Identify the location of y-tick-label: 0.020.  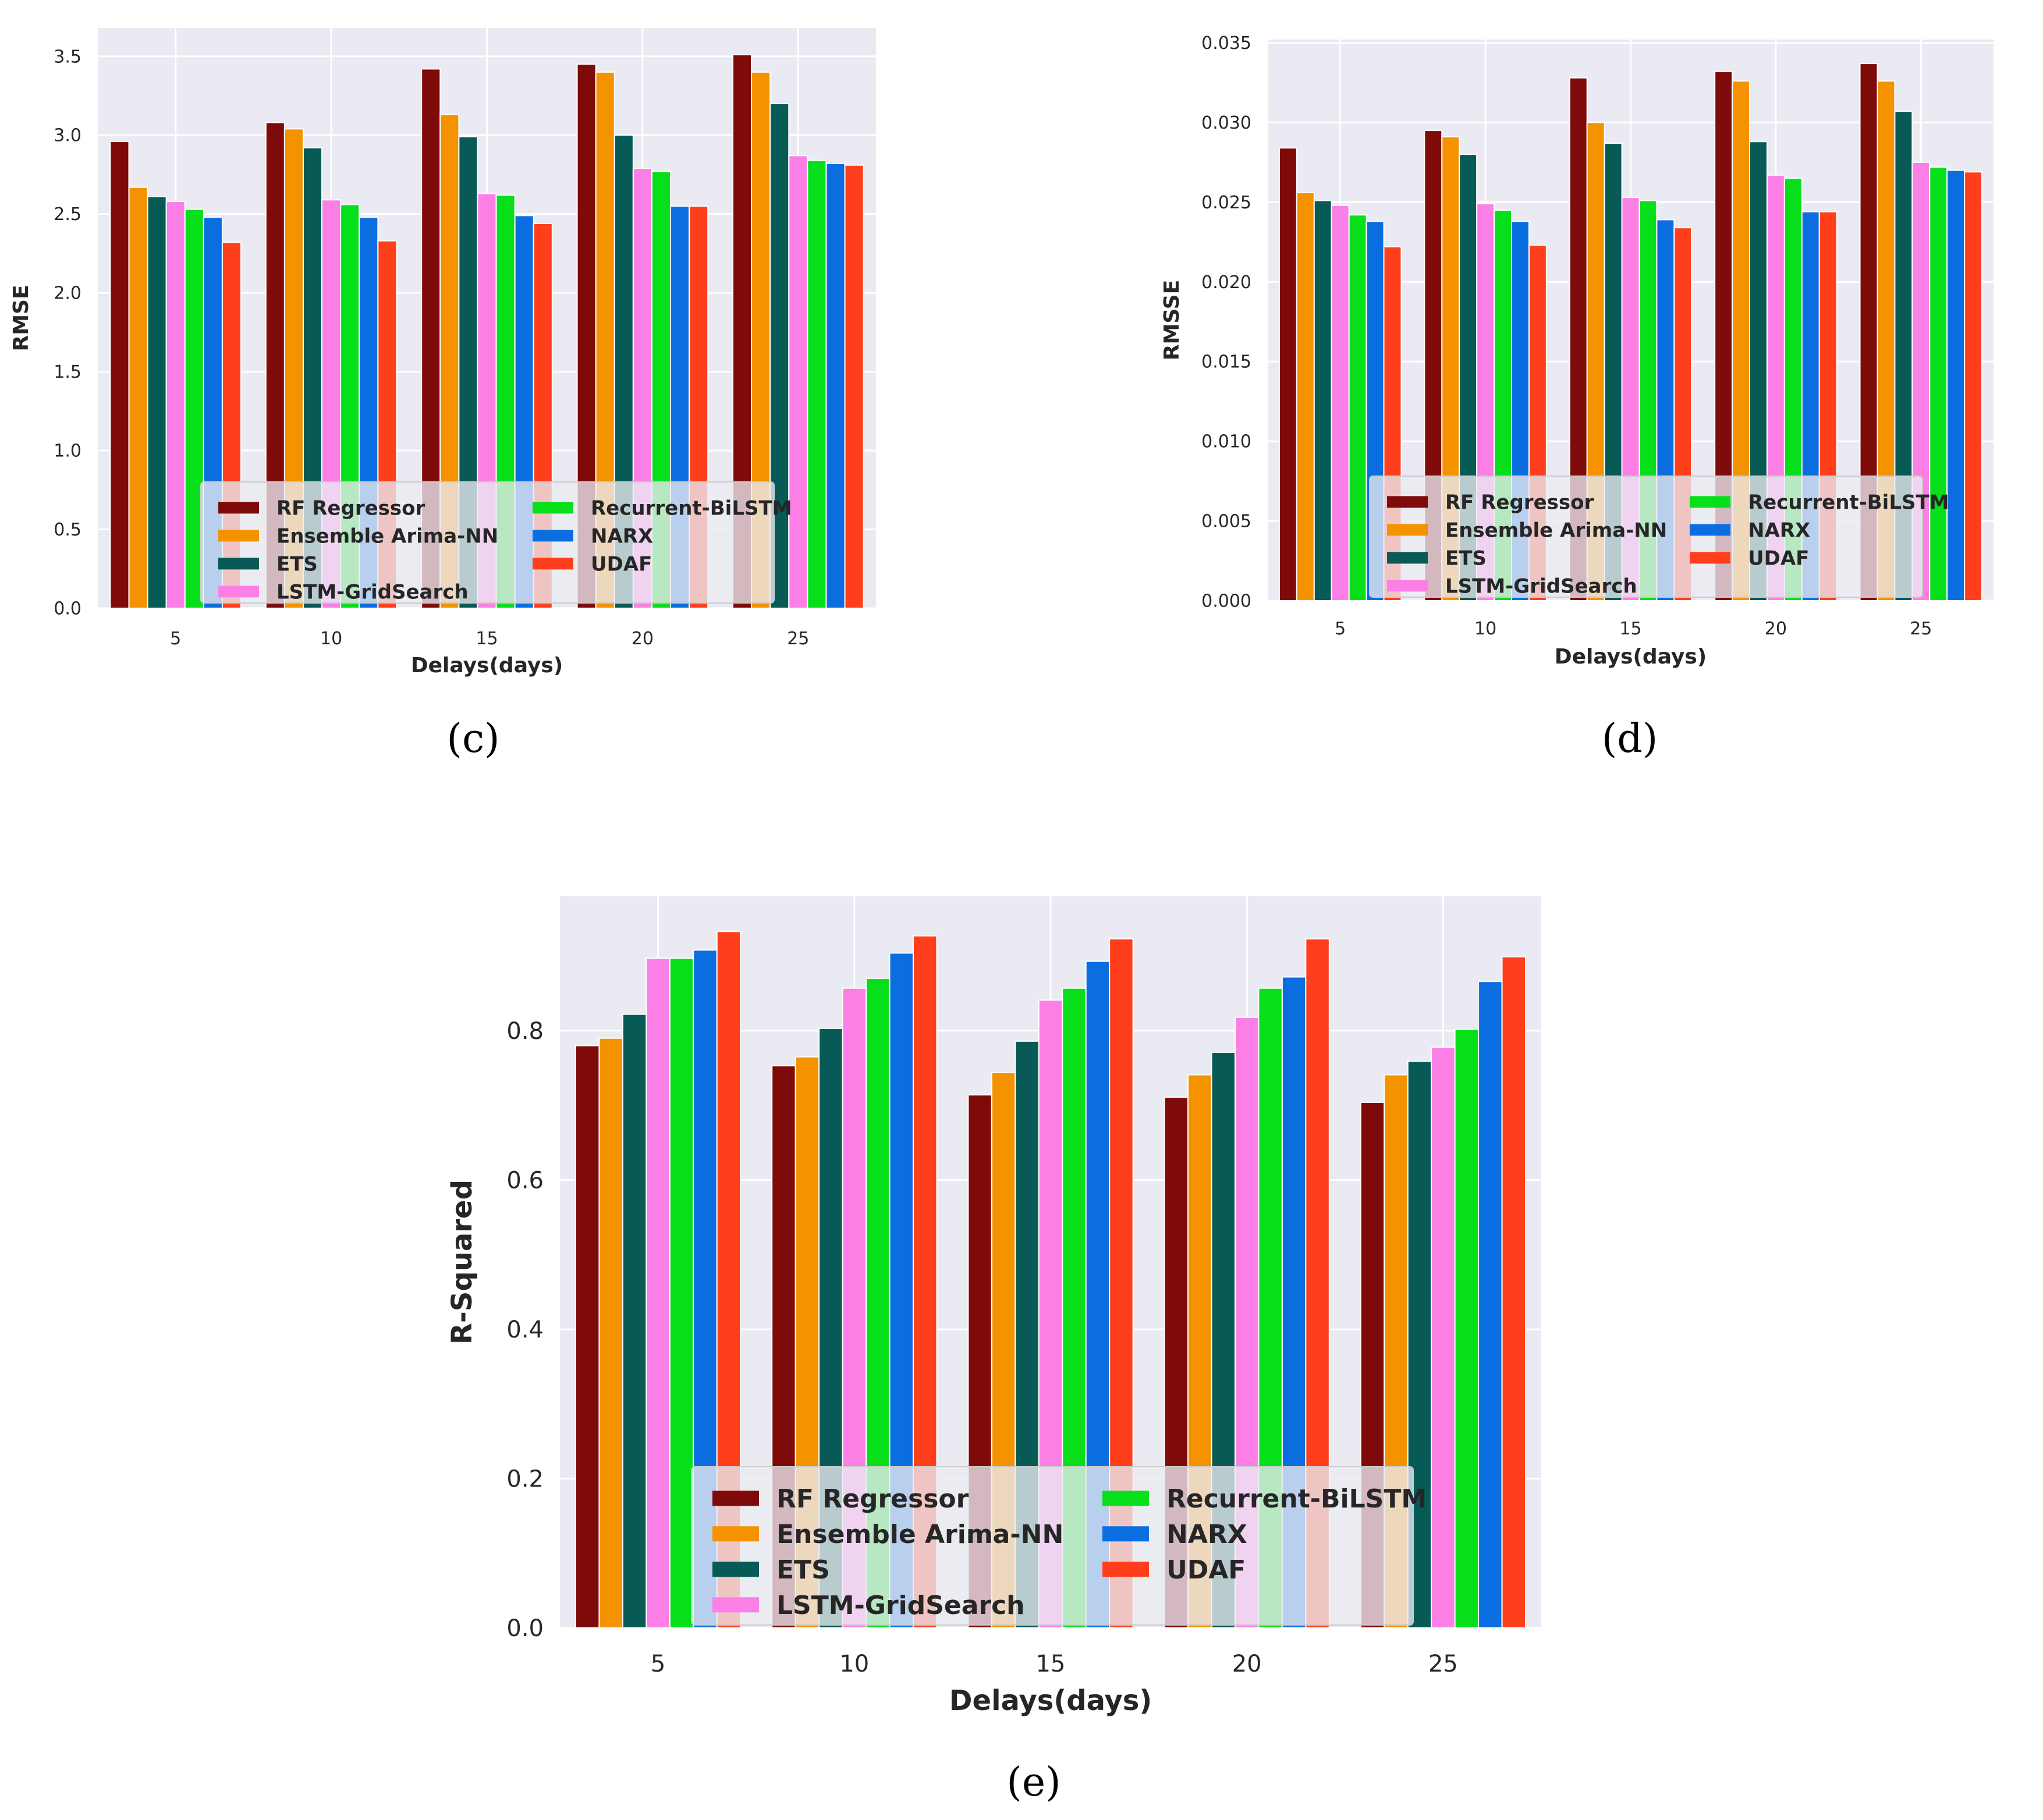
(1226, 282).